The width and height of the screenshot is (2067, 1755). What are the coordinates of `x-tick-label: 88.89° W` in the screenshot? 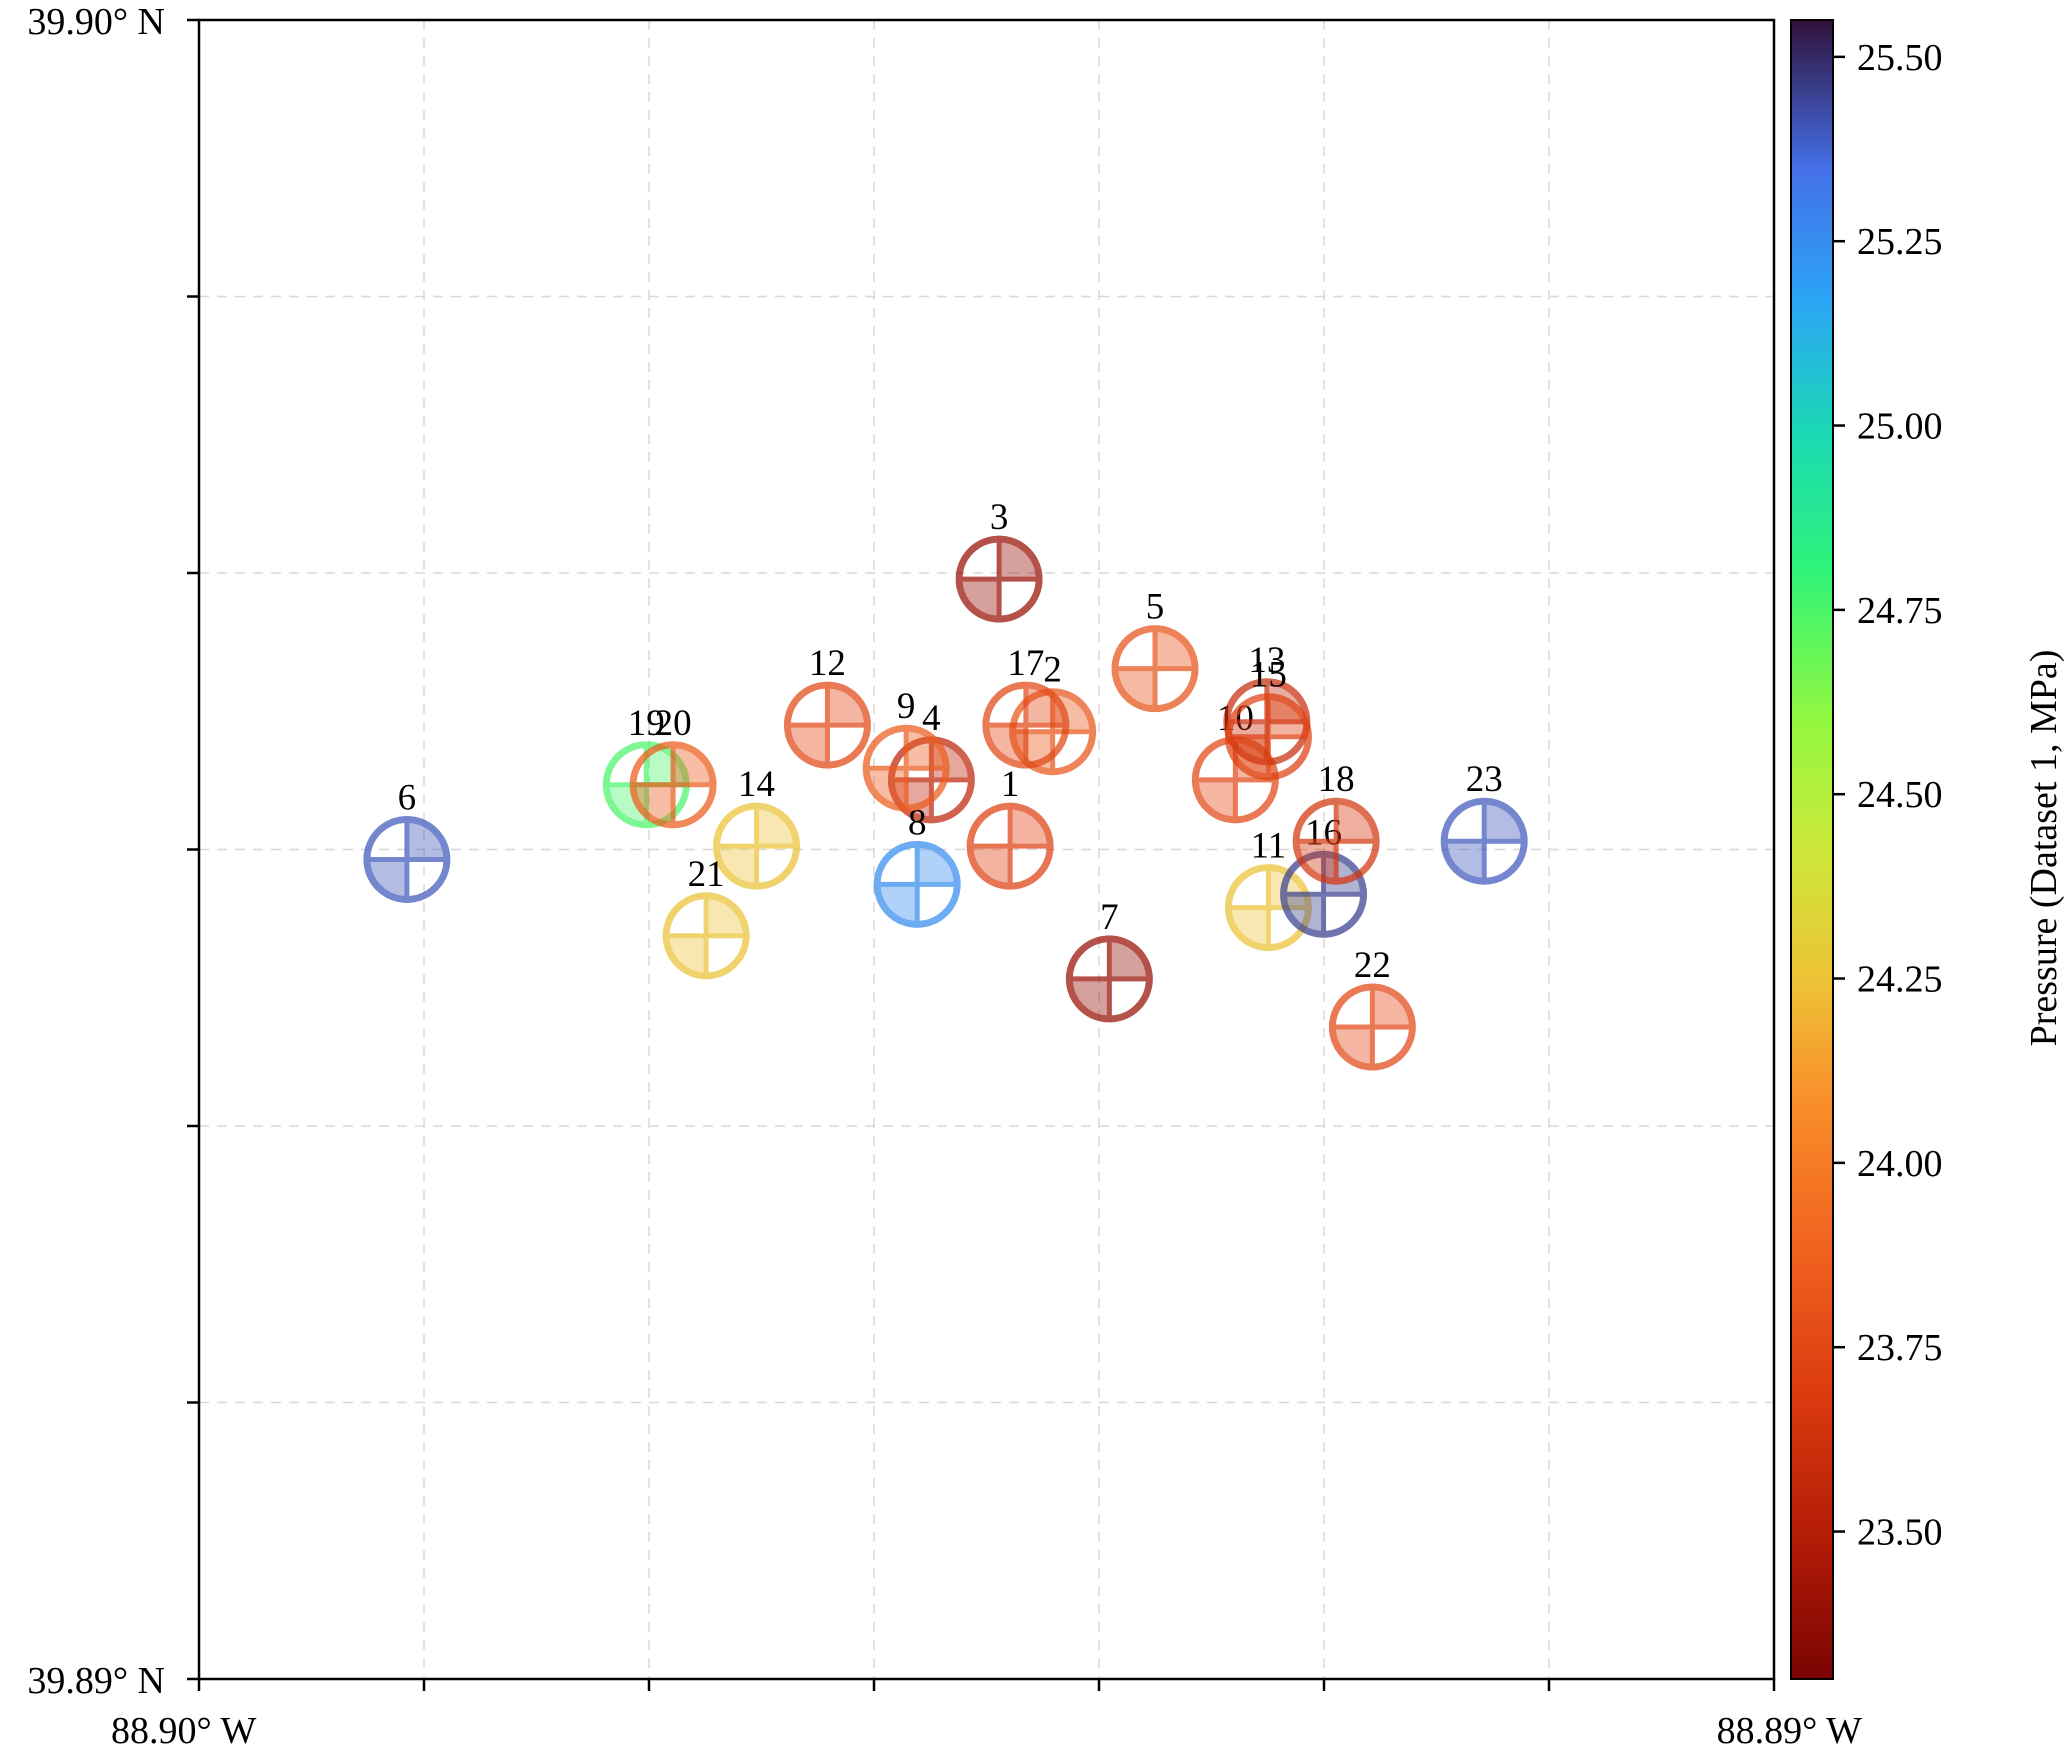 It's located at (1790, 1731).